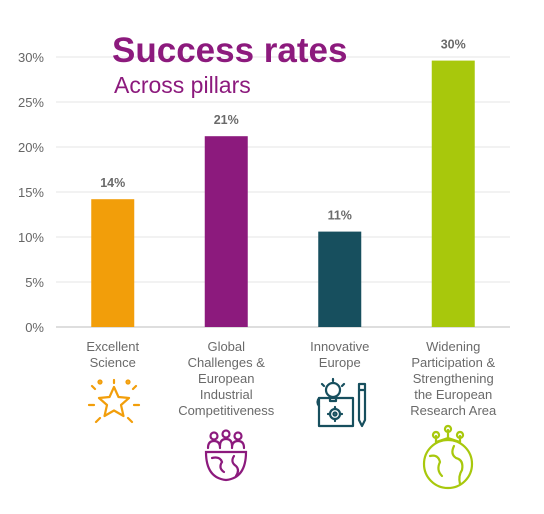  Describe the element at coordinates (112, 183) in the screenshot. I see `data-label: 14%` at that location.